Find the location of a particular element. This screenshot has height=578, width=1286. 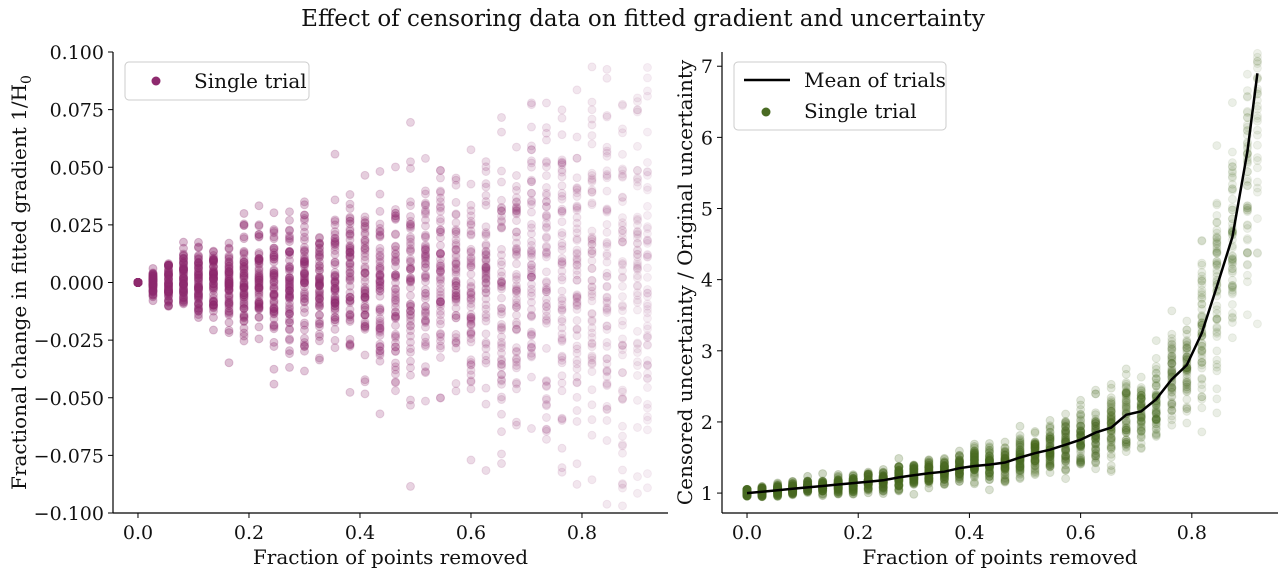

right-y-tick-label: 4 is located at coordinates (707, 281).